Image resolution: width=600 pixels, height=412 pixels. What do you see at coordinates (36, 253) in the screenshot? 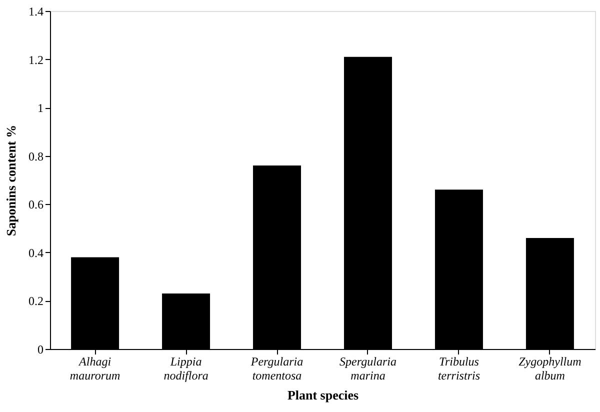
I see `y-tick-label: 0.4` at bounding box center [36, 253].